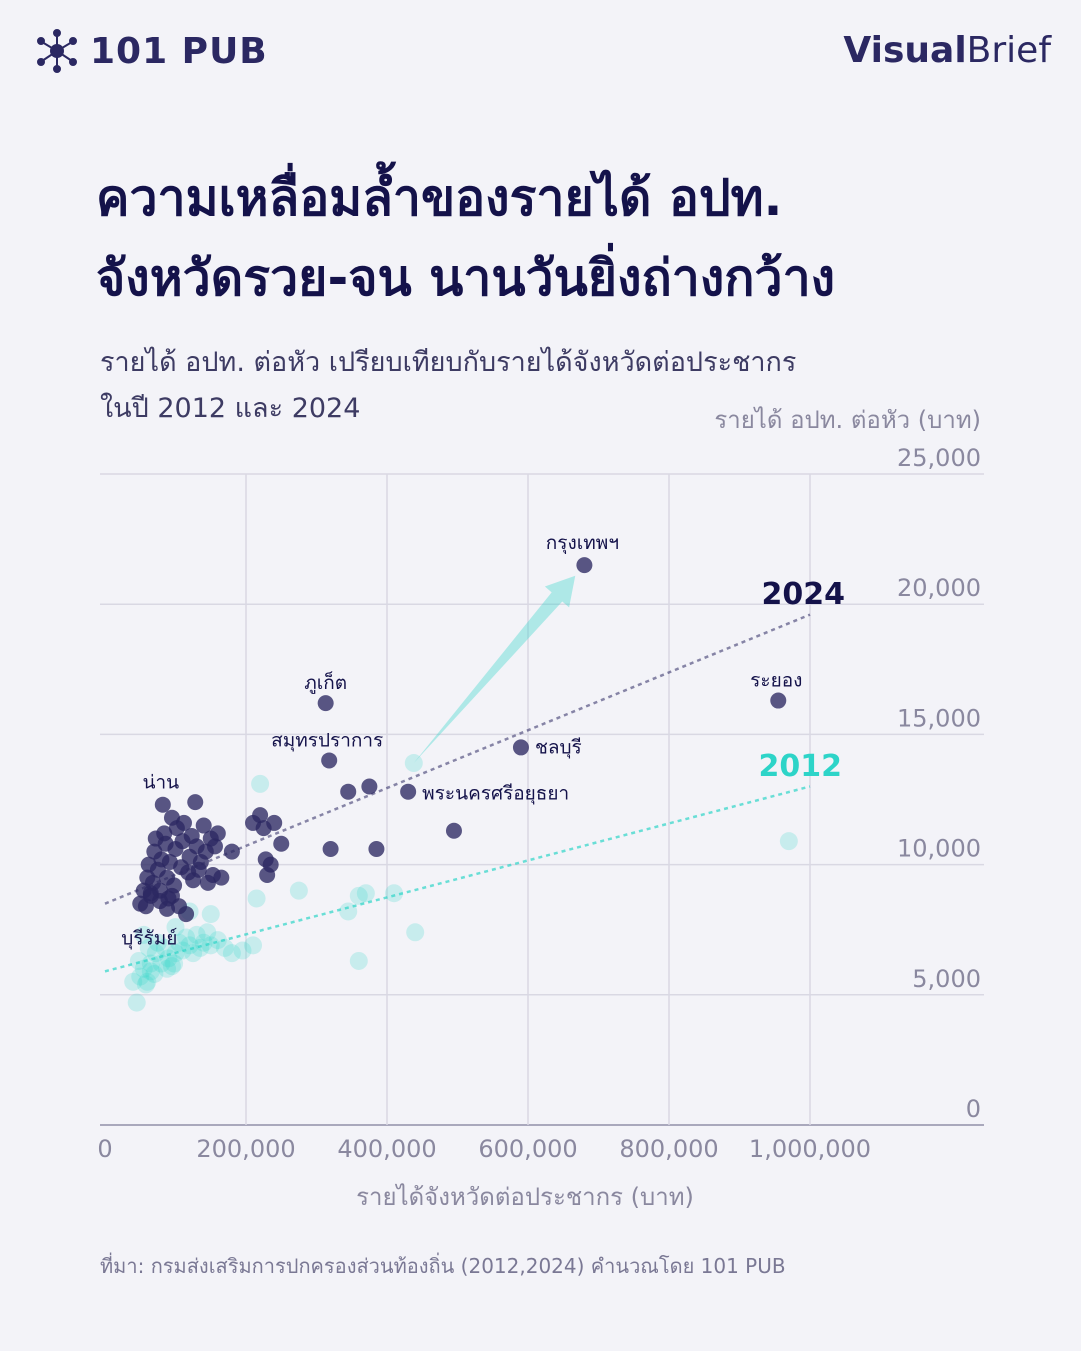 Image resolution: width=1081 pixels, height=1351 pixels. What do you see at coordinates (810, 1149) in the screenshot?
I see `x-tick-label: 1,000,000` at bounding box center [810, 1149].